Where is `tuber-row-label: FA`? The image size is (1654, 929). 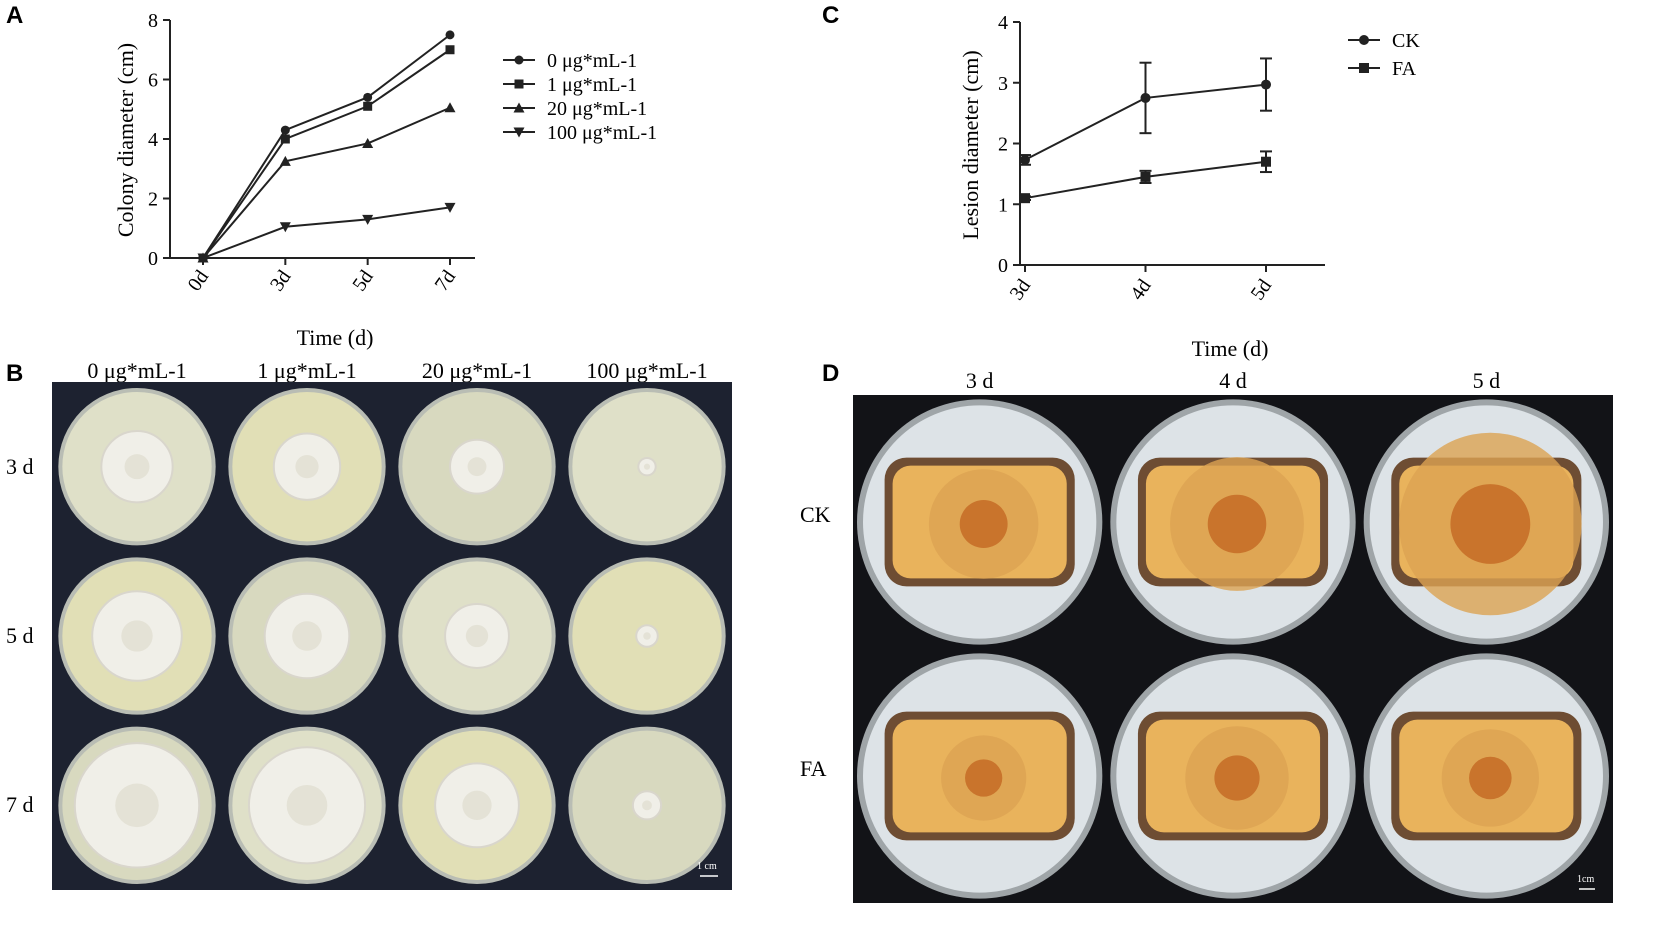 tuber-row-label: FA is located at coordinates (813, 768).